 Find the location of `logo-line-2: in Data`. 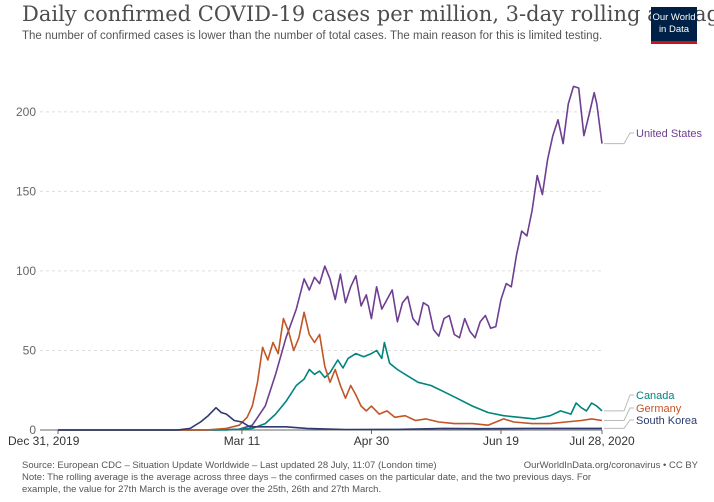

logo-line-2: in Data is located at coordinates (674, 29).